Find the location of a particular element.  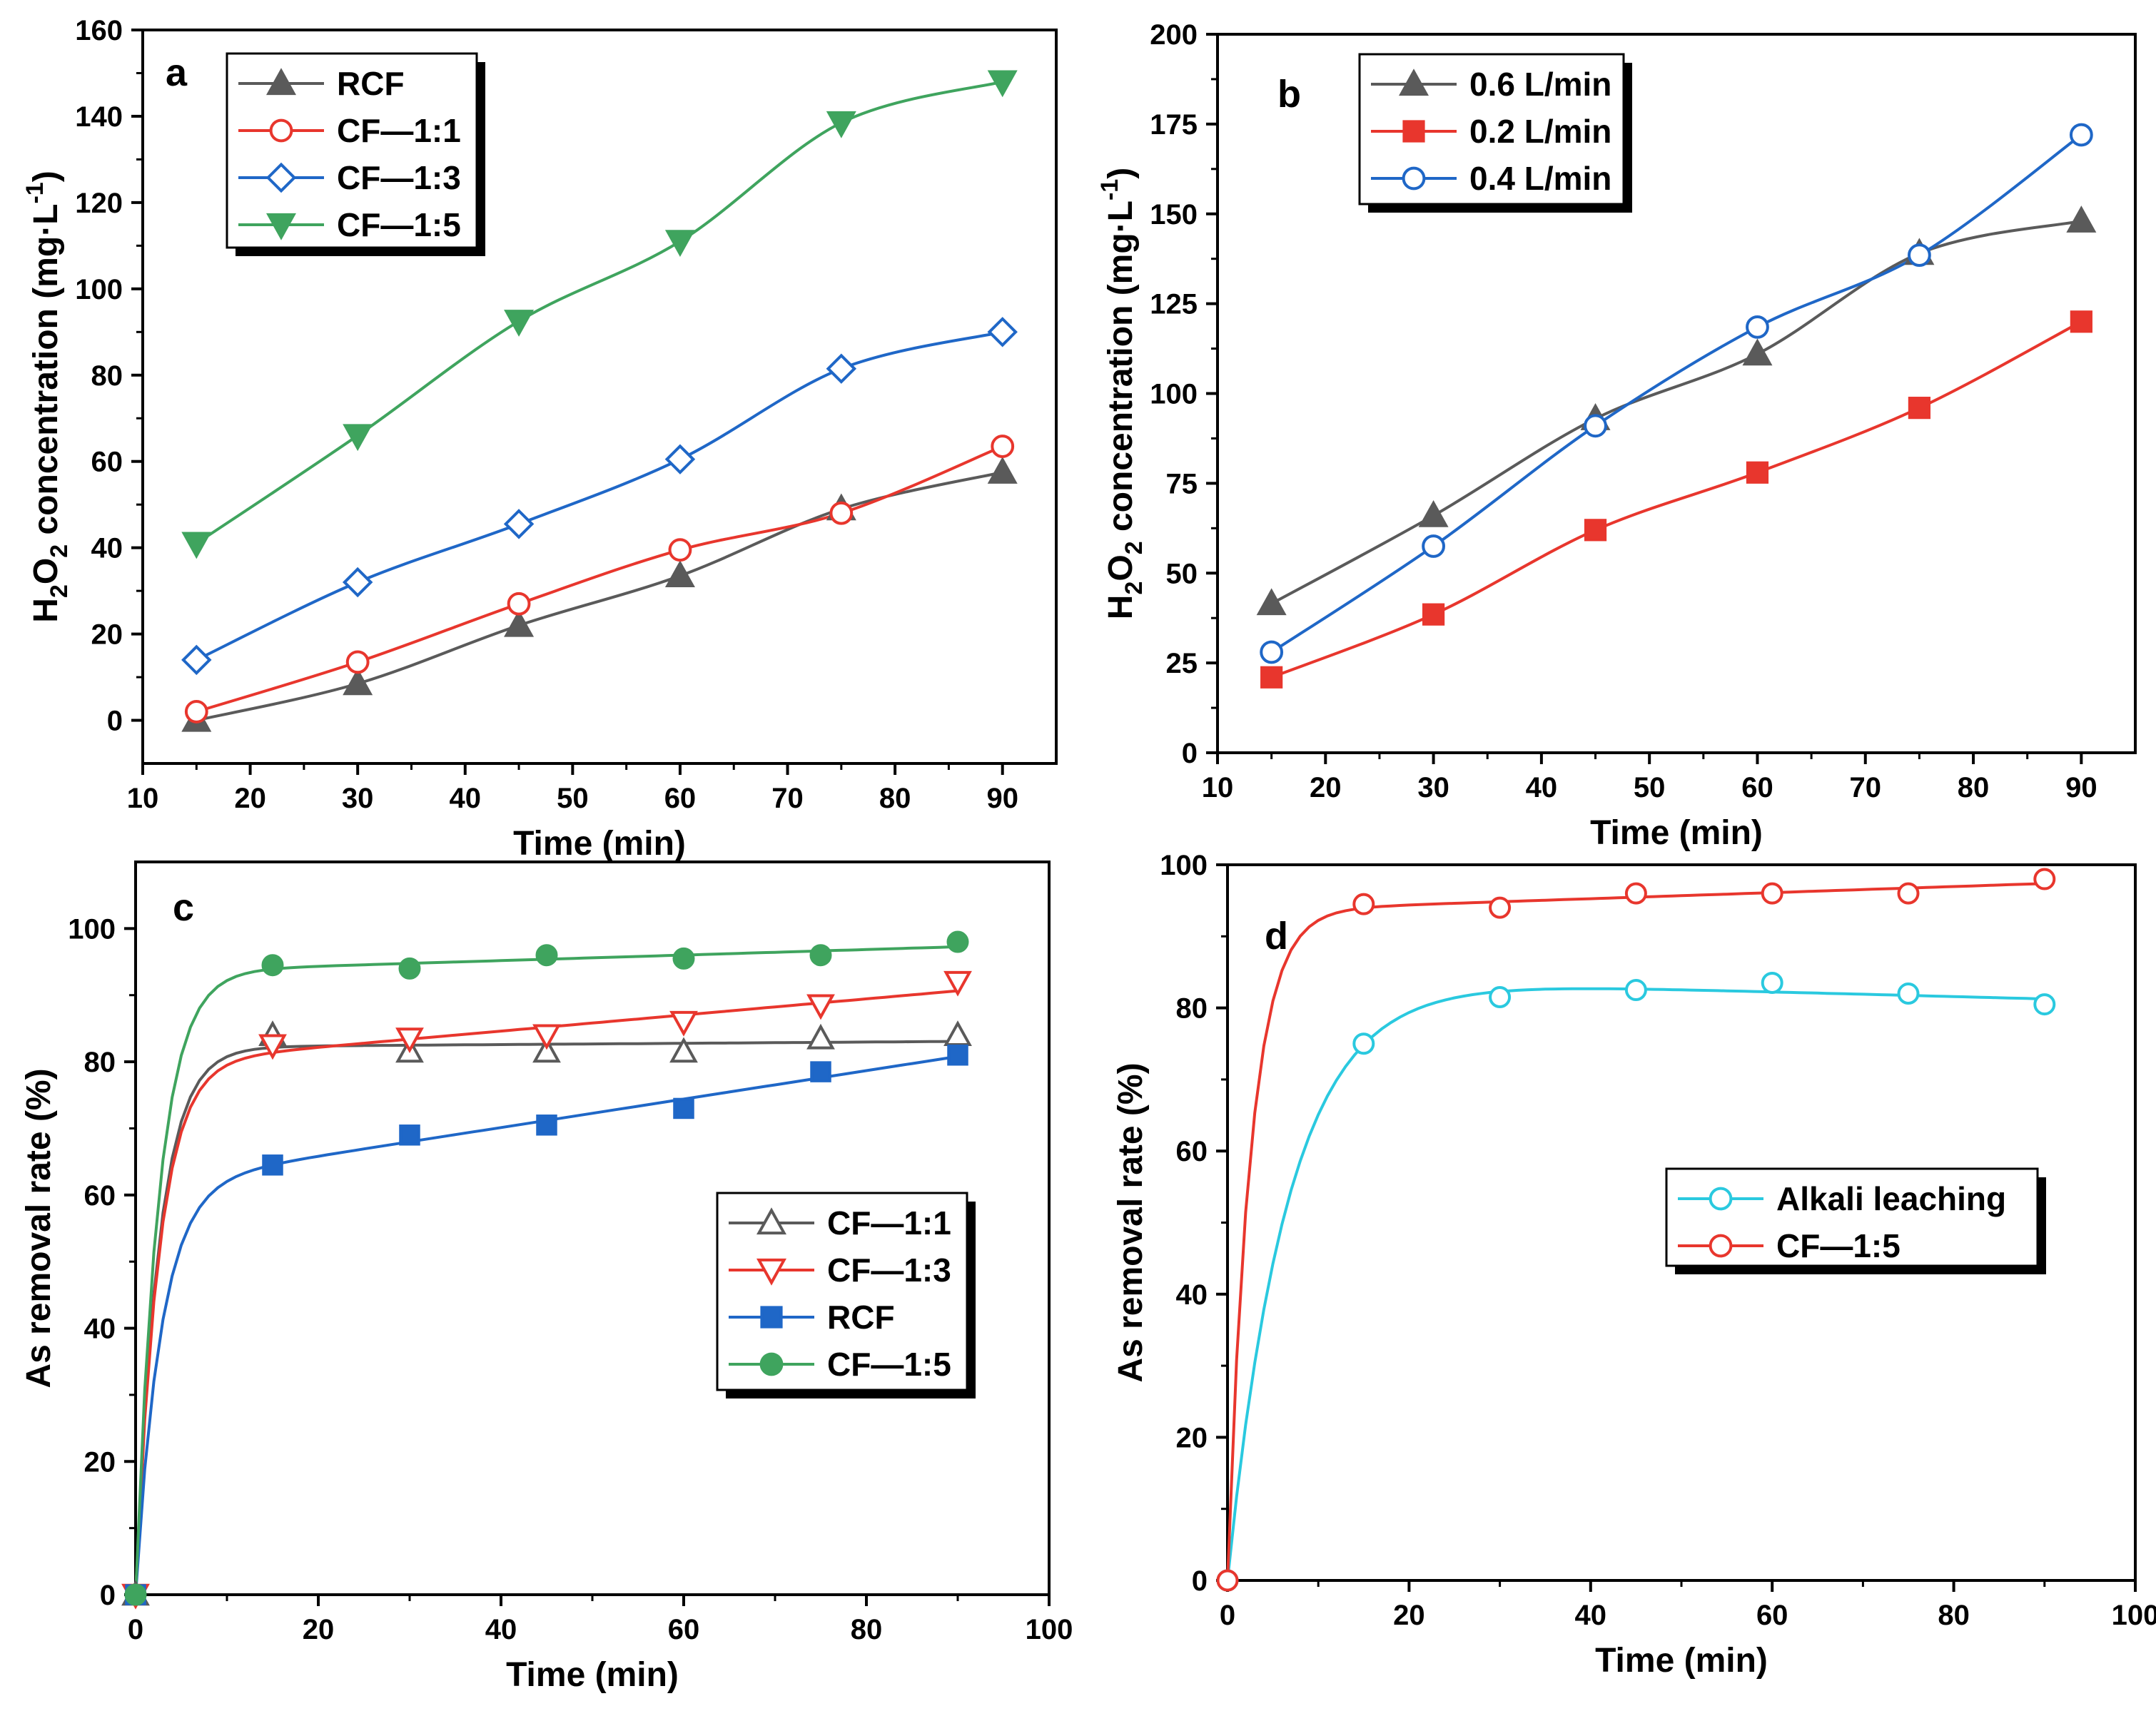

x-tick-label: 20 is located at coordinates (1326, 788).